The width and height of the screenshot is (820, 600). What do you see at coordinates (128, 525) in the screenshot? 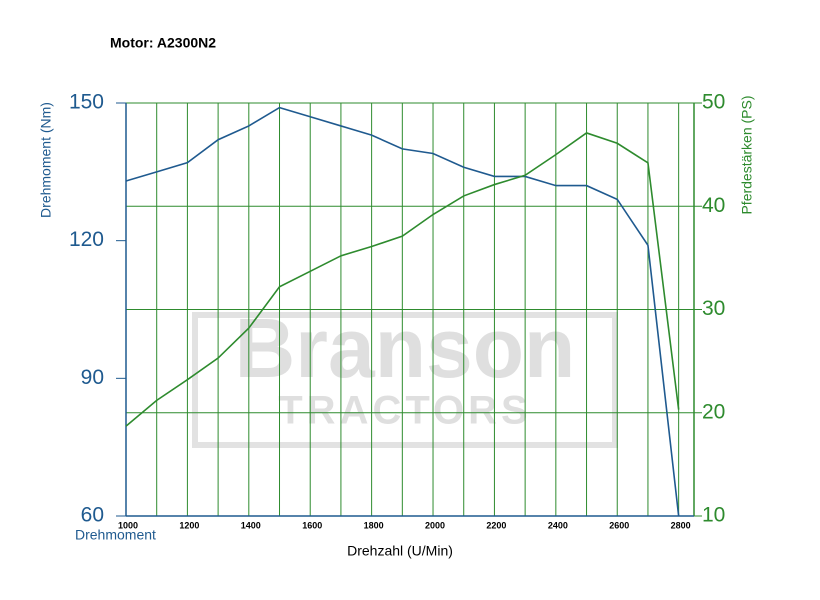
I see `x-tick-label: 1000` at bounding box center [128, 525].